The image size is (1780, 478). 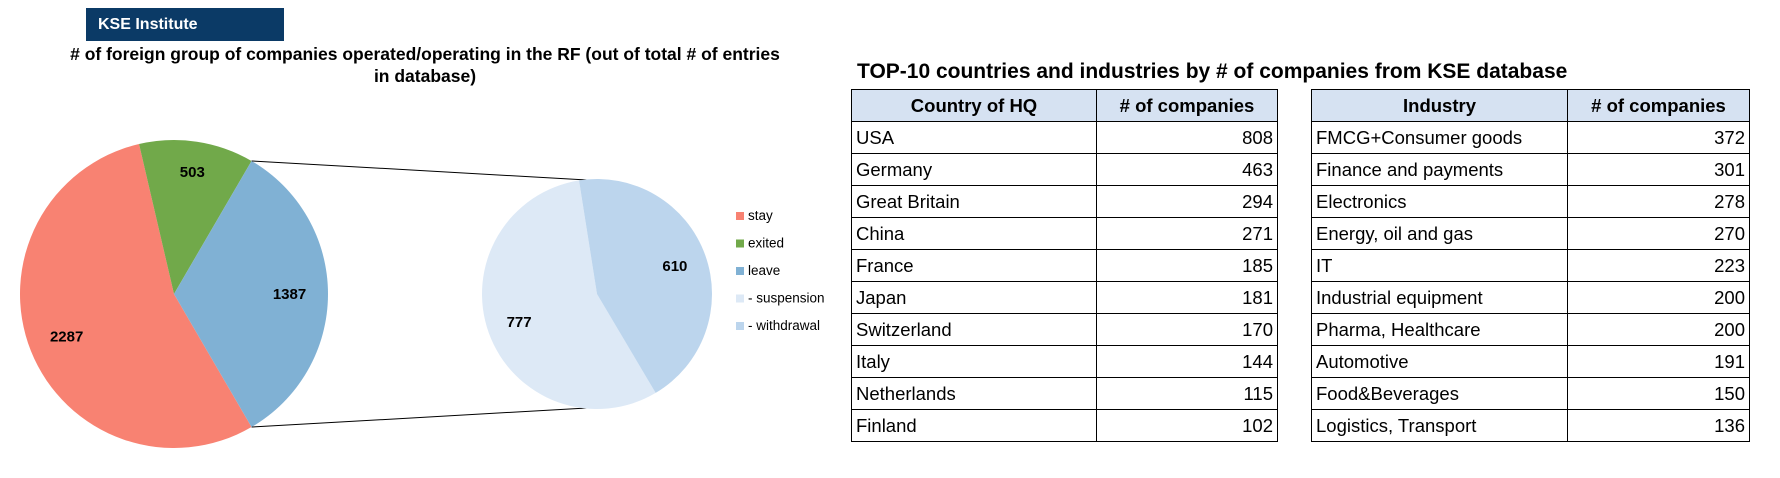 What do you see at coordinates (1439, 233) in the screenshot?
I see `industry-name-cell: Energy, oil and gas` at bounding box center [1439, 233].